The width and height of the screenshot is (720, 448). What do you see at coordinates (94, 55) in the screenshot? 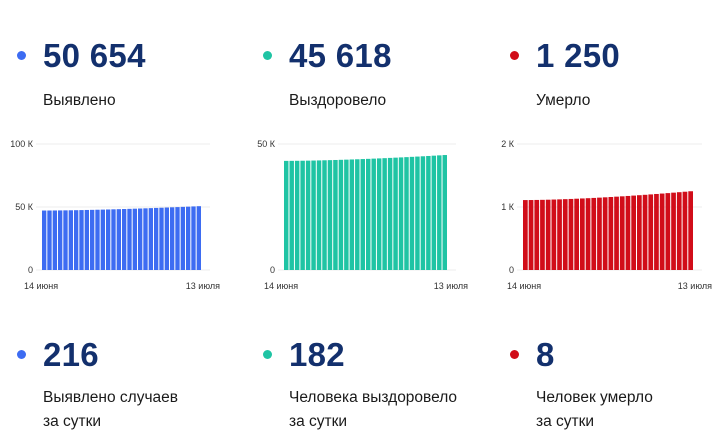
I see `detected-total: 50 654` at bounding box center [94, 55].